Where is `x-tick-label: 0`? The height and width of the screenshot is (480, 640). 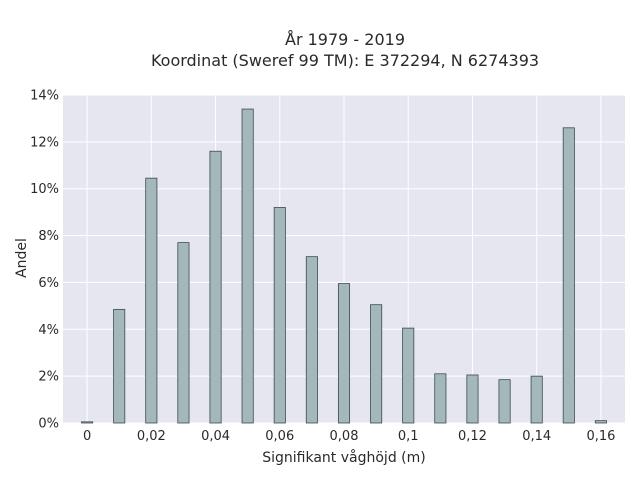
x-tick-label: 0 is located at coordinates (87, 436).